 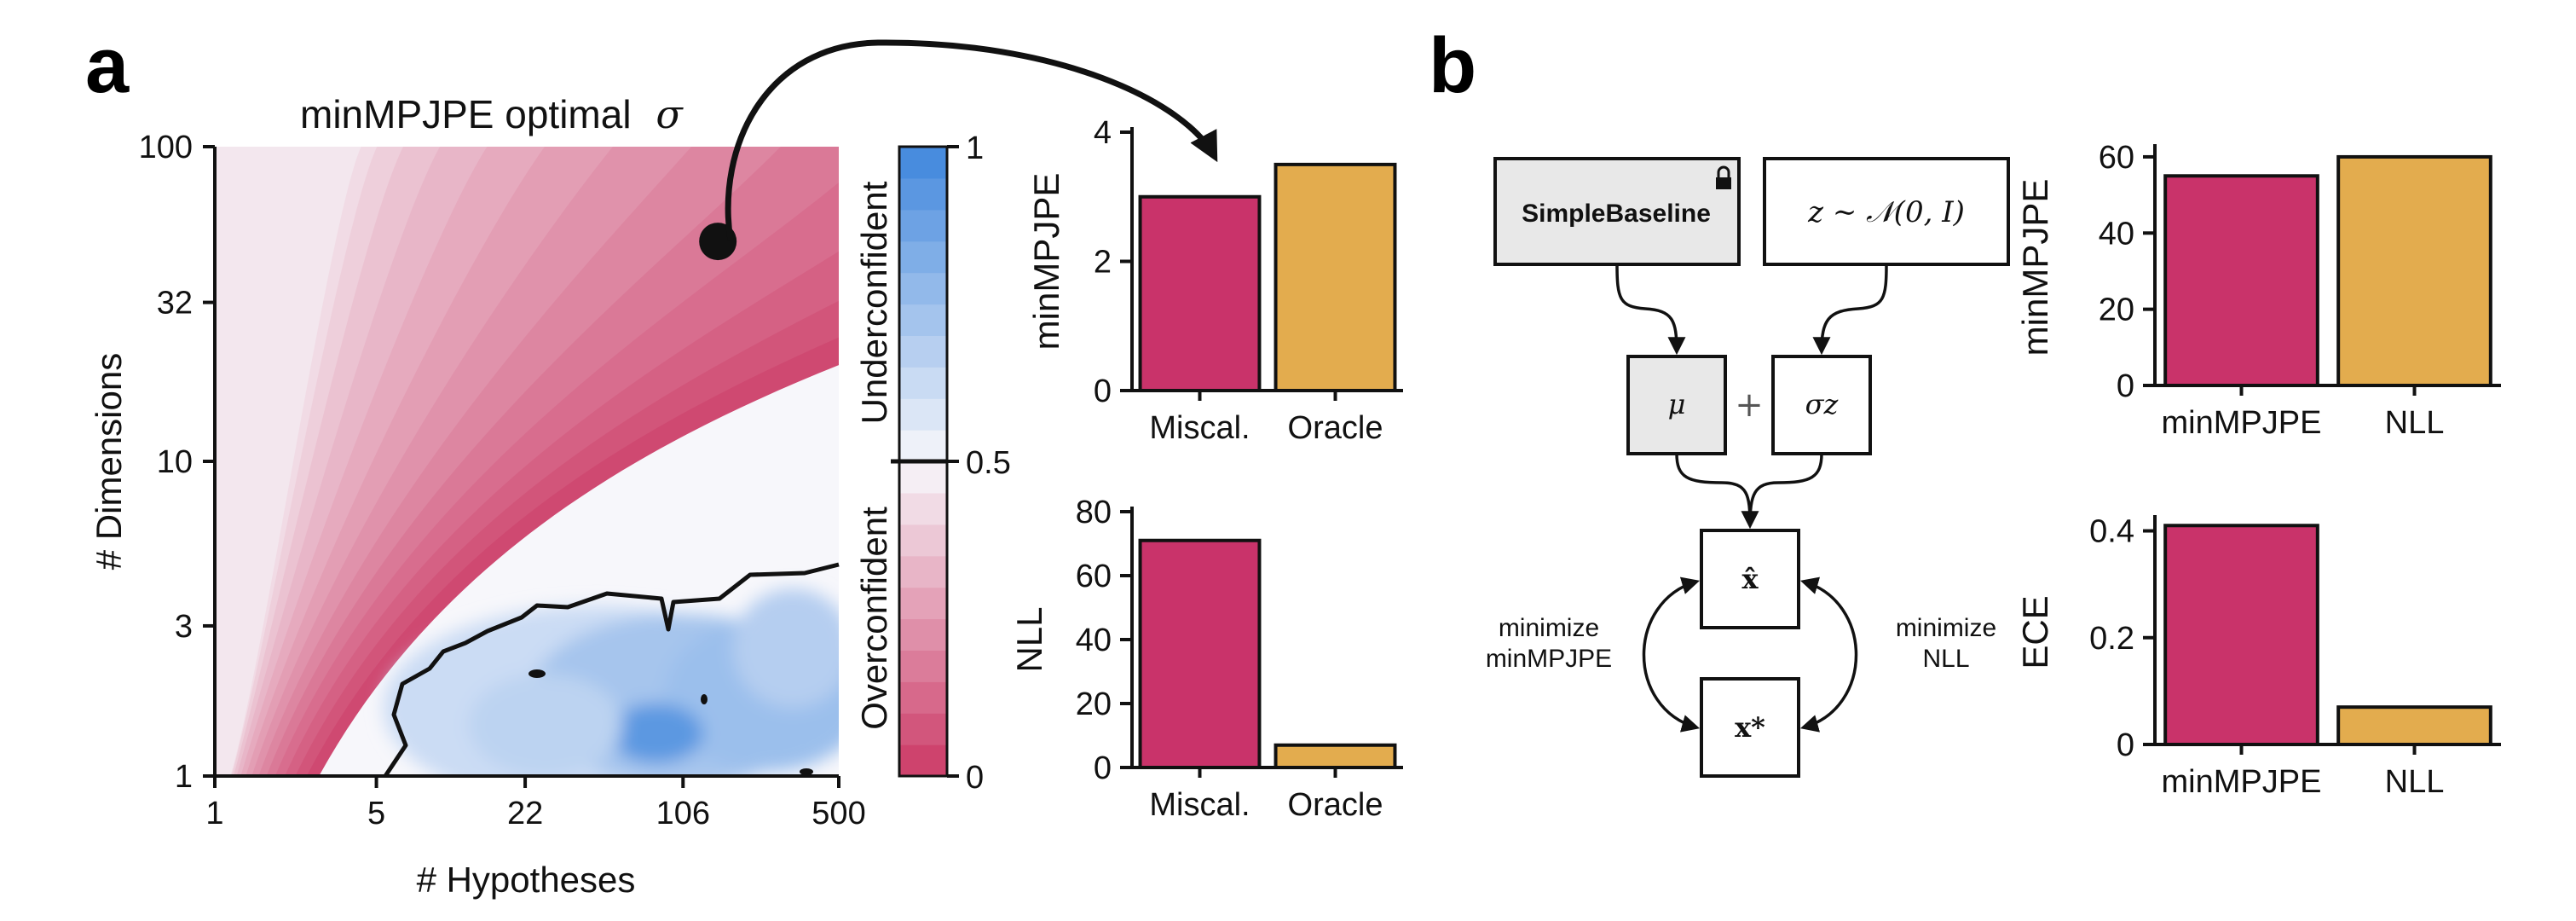 I want to click on x-star-label: x*, so click(x=1750, y=727).